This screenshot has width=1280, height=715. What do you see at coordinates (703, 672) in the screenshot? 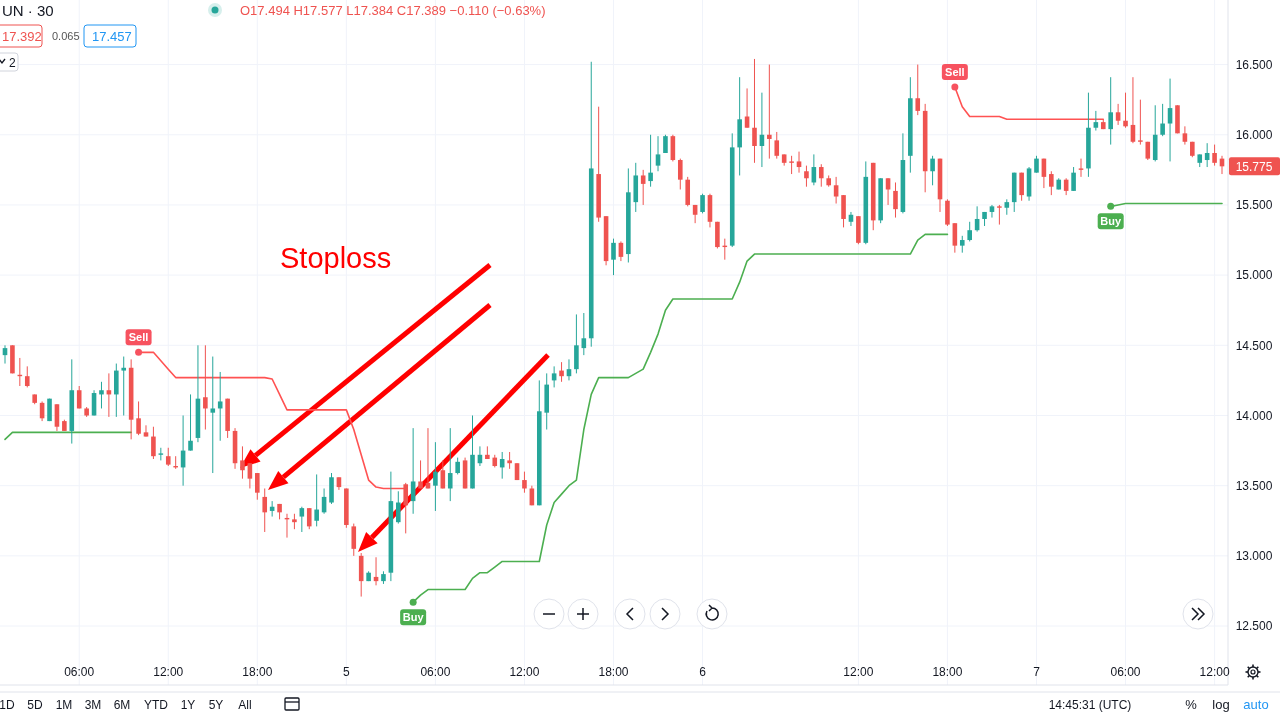
I see `x-tick-label: 6` at bounding box center [703, 672].